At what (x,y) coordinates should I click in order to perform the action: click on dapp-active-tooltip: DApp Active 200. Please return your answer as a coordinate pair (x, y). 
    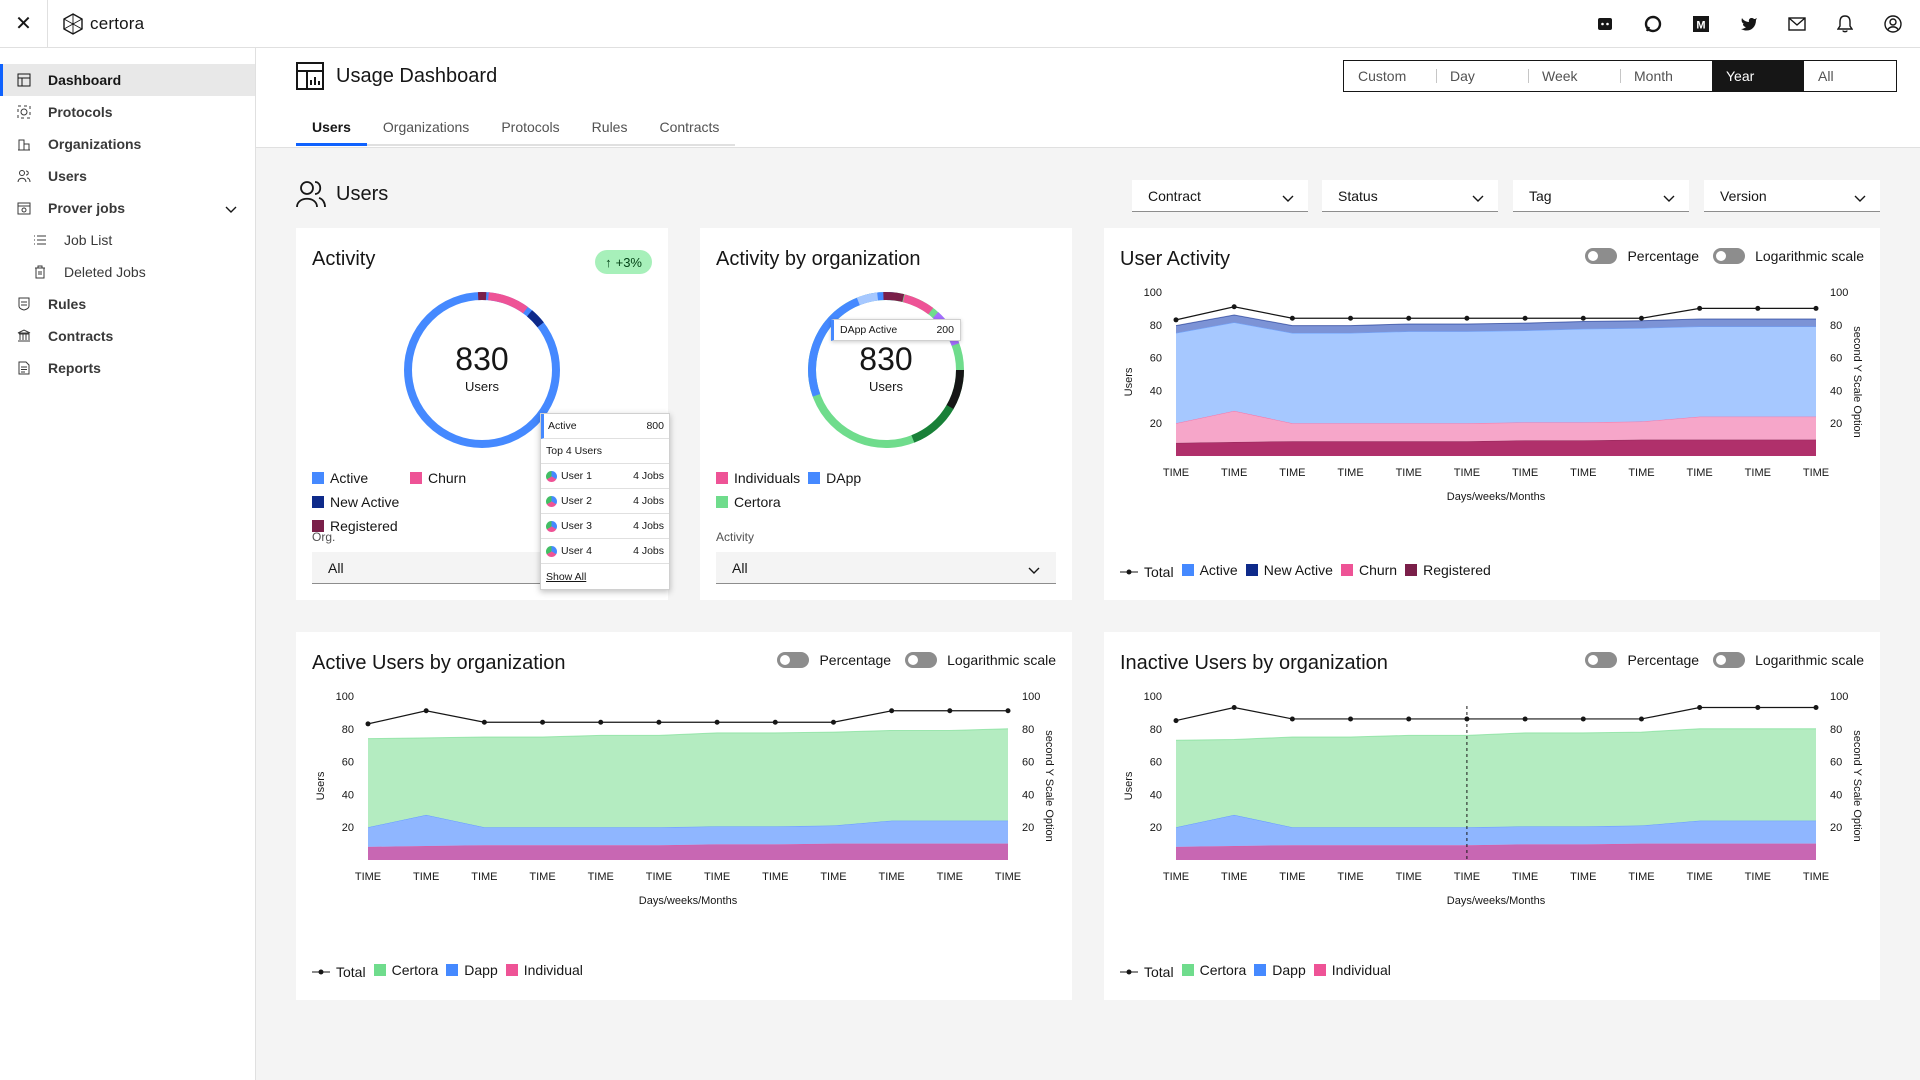
    Looking at the image, I should click on (896, 330).